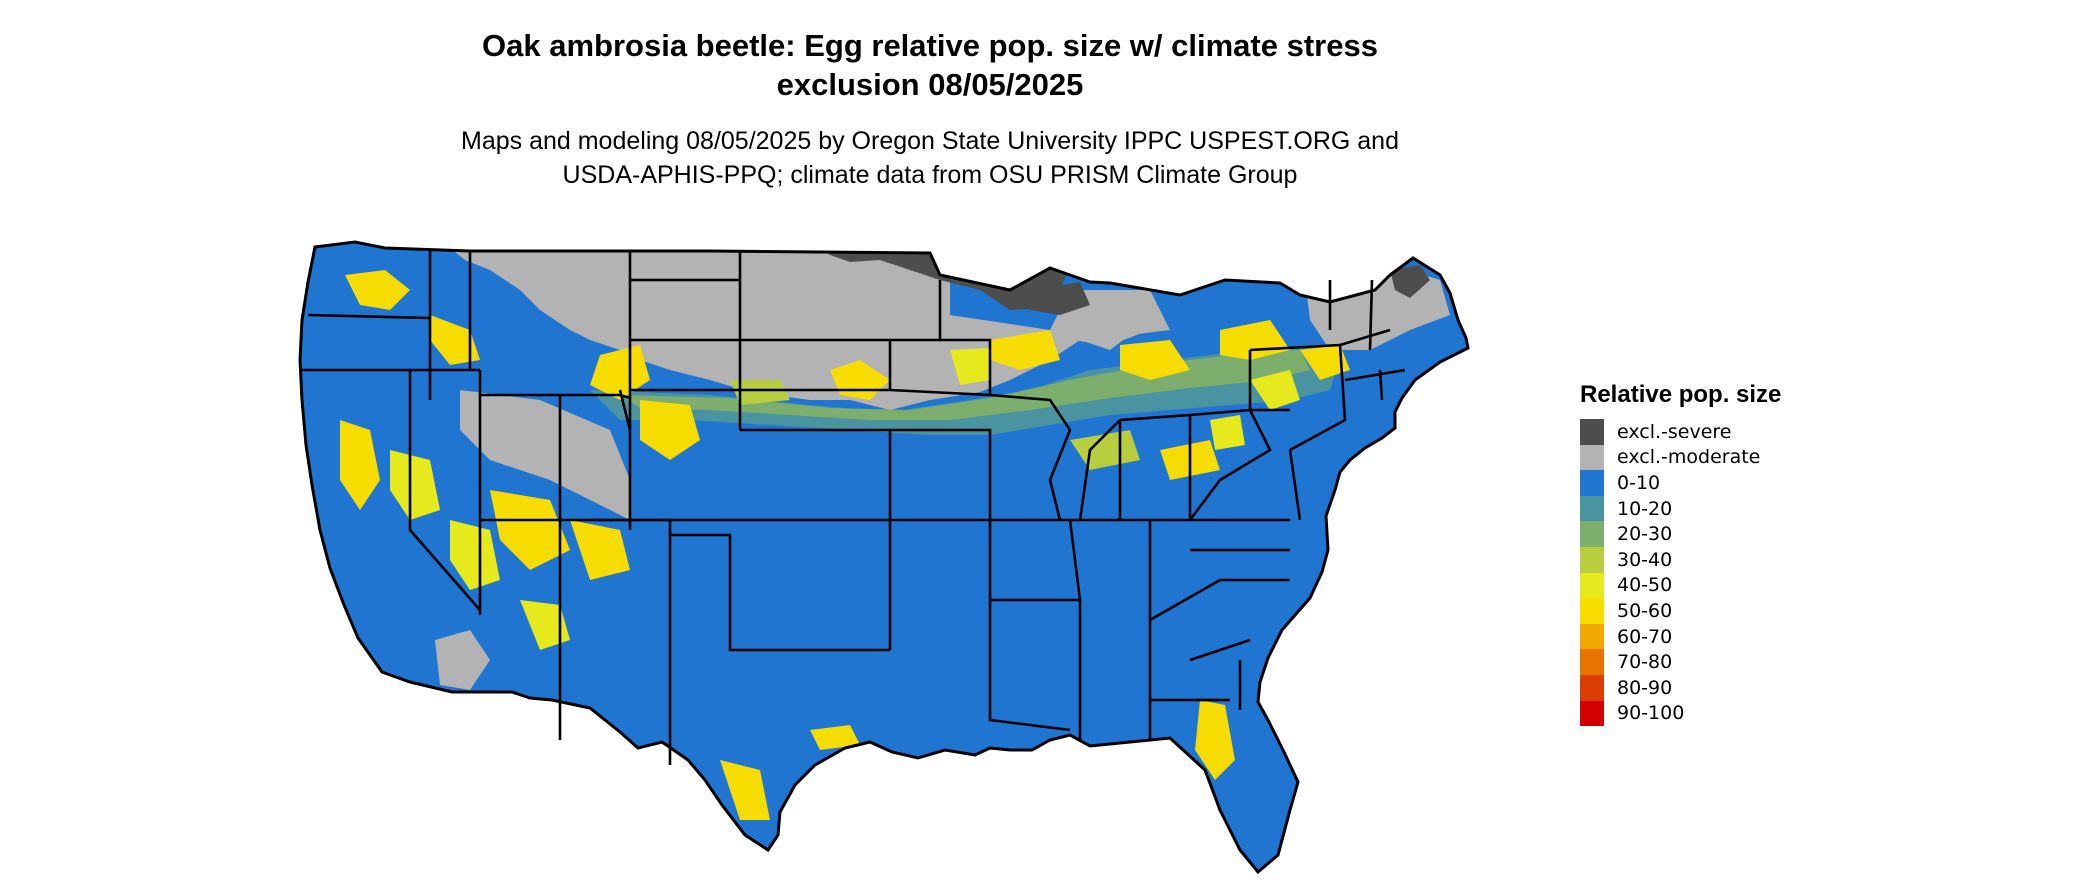 The width and height of the screenshot is (2100, 892). I want to click on legend-item-80-90: 80-90, so click(1770, 687).